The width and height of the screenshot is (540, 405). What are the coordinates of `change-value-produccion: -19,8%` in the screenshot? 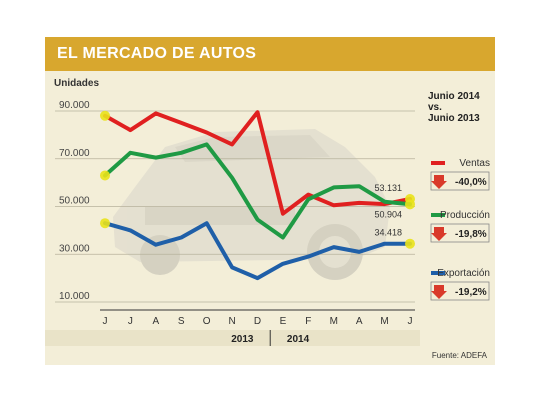 It's located at (471, 234).